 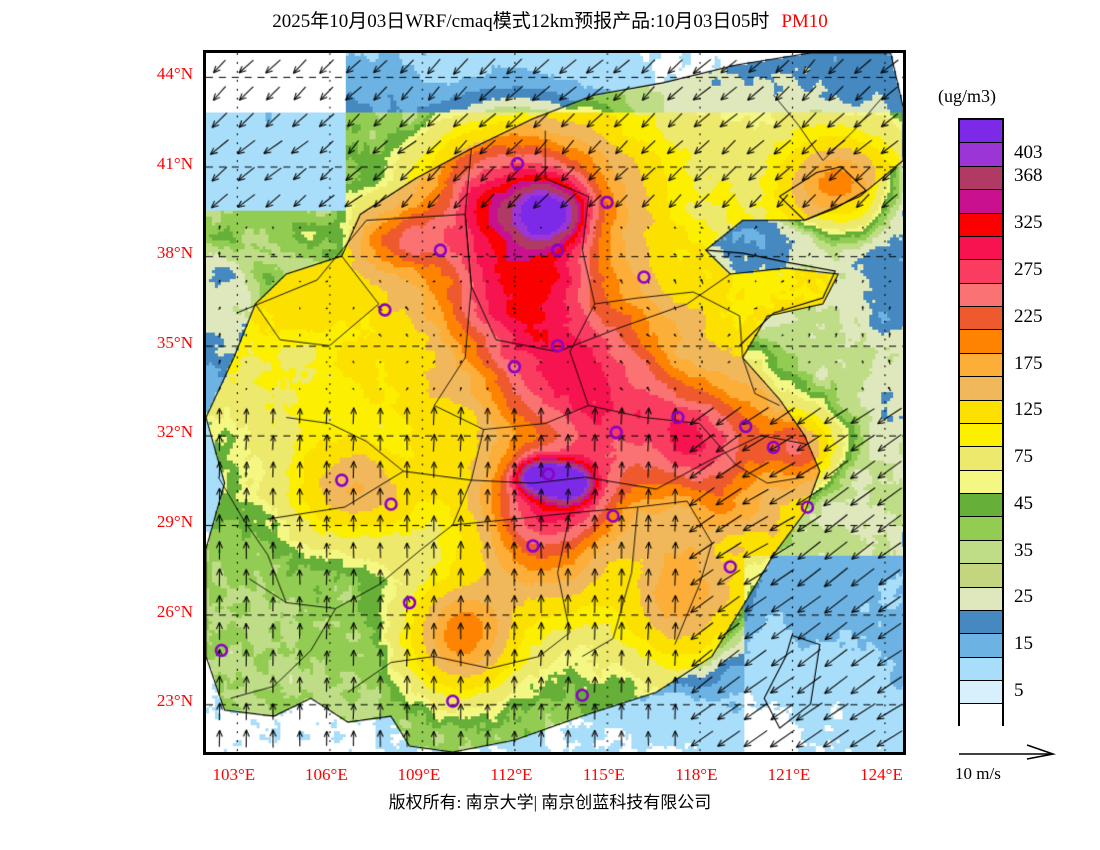 What do you see at coordinates (174, 432) in the screenshot?
I see `latitude-tick-label: 32°N` at bounding box center [174, 432].